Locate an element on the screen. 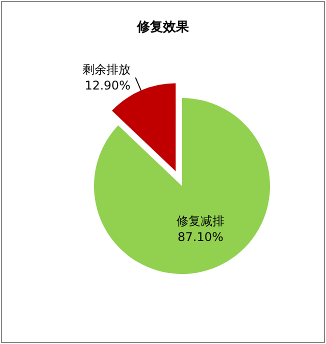  slice-label: 剩余排放 is located at coordinates (106, 69).